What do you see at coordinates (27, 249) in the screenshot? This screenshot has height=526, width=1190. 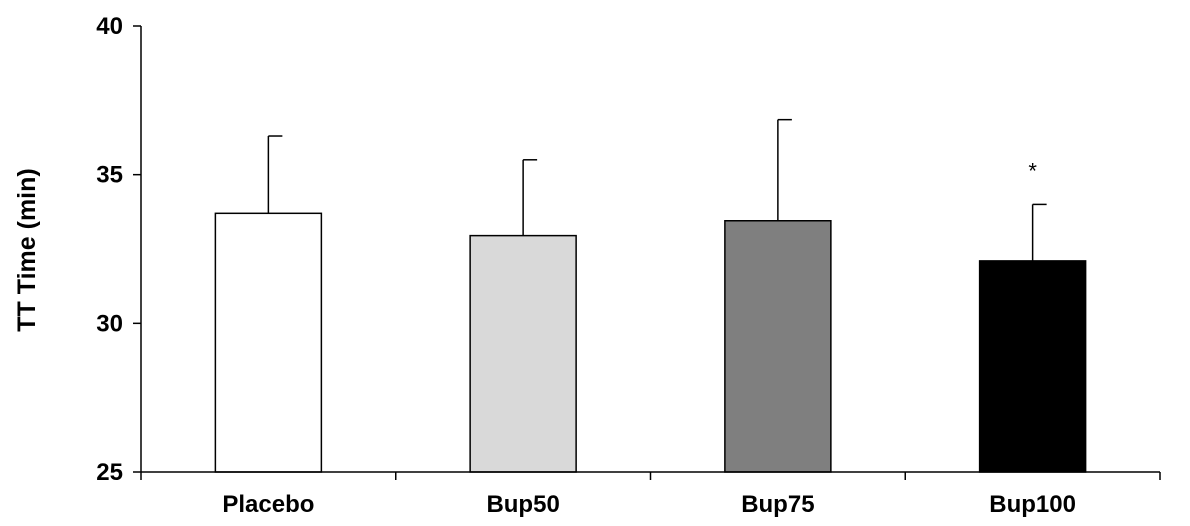 I see `y-axis-title: TT Time (min)` at bounding box center [27, 249].